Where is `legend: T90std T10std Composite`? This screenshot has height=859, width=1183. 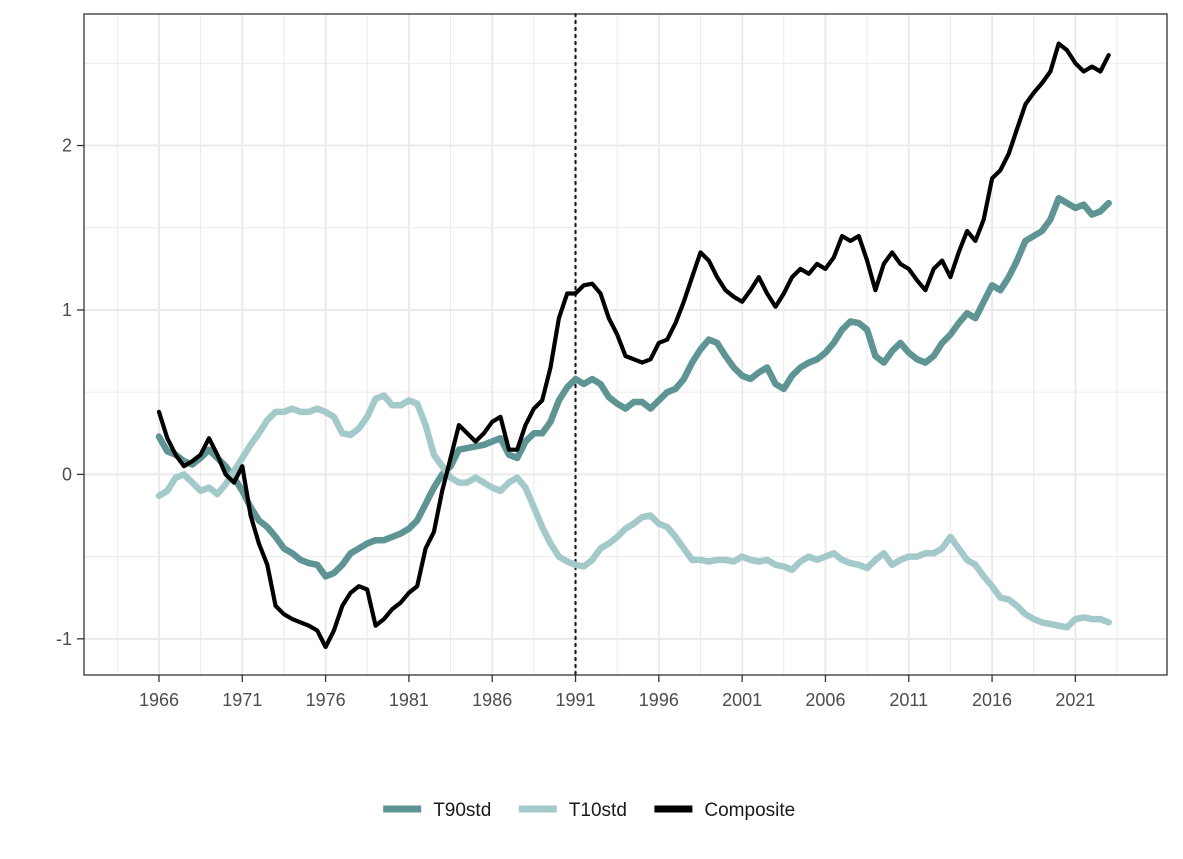 legend: T90std T10std Composite is located at coordinates (589, 810).